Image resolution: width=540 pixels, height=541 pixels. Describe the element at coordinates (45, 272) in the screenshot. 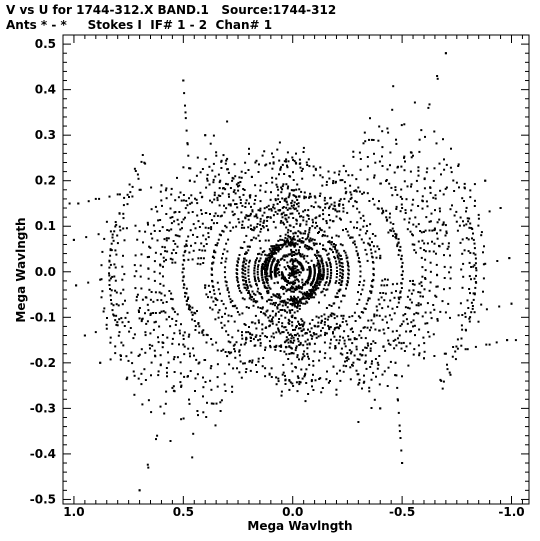

I see `y-tick-label: 0.0` at that location.